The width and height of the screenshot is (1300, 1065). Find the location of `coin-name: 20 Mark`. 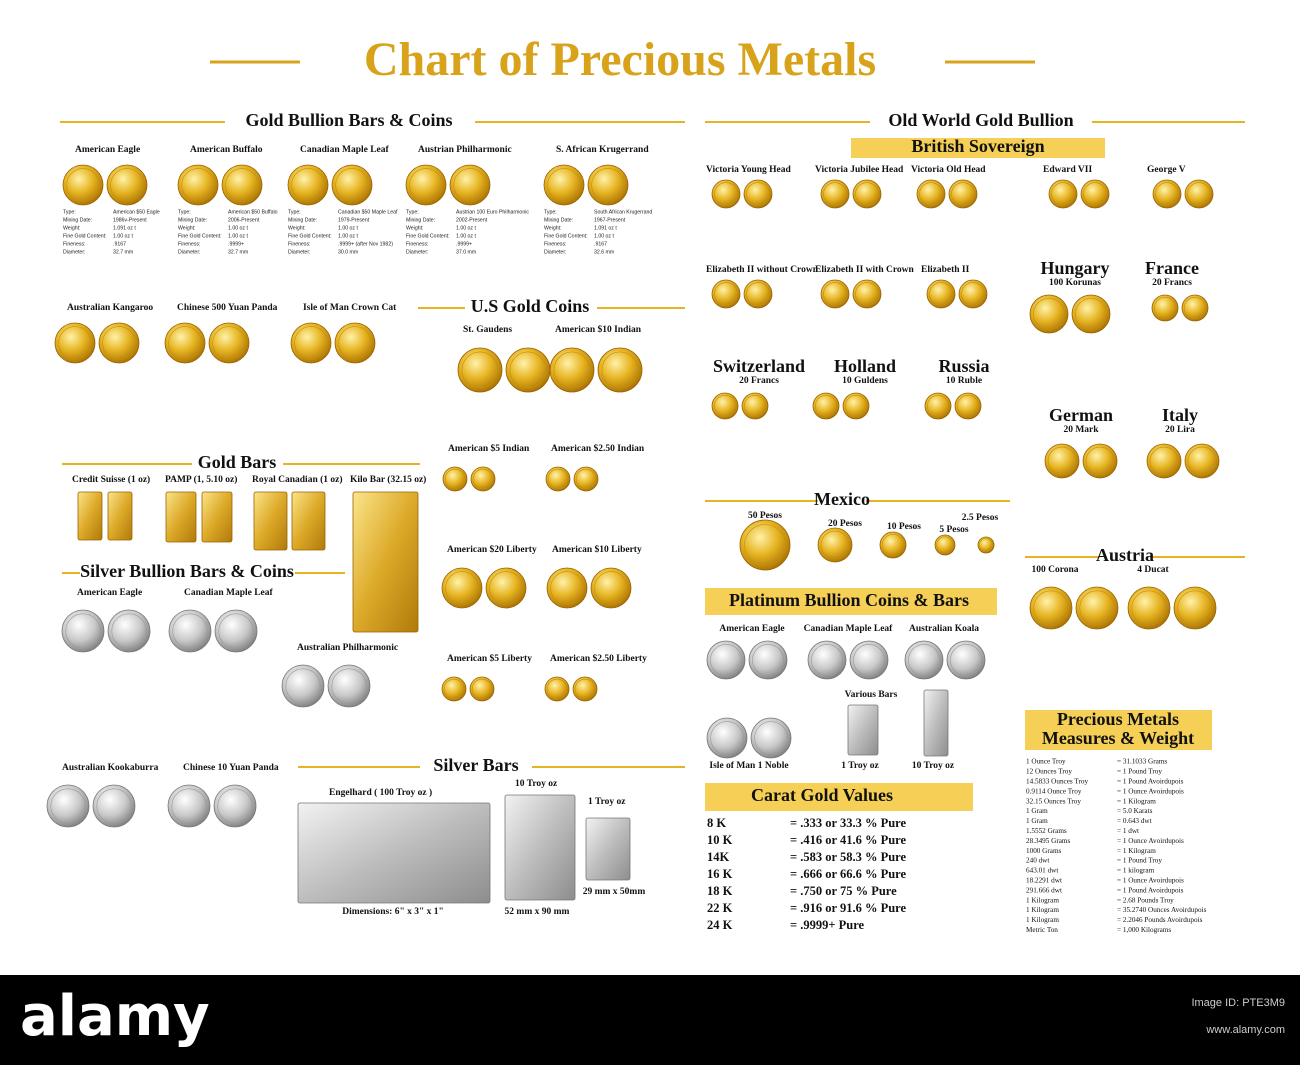

coin-name: 20 Mark is located at coordinates (1081, 430).